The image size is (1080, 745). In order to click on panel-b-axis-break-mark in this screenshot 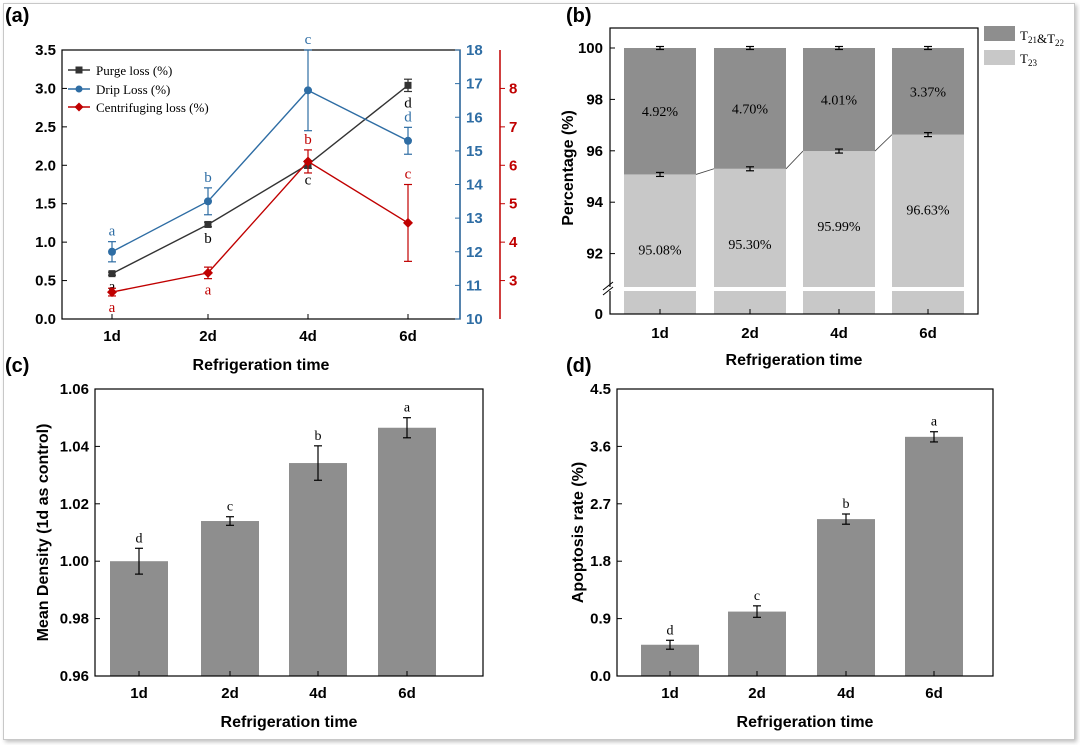, I will do `click(608, 291)`.